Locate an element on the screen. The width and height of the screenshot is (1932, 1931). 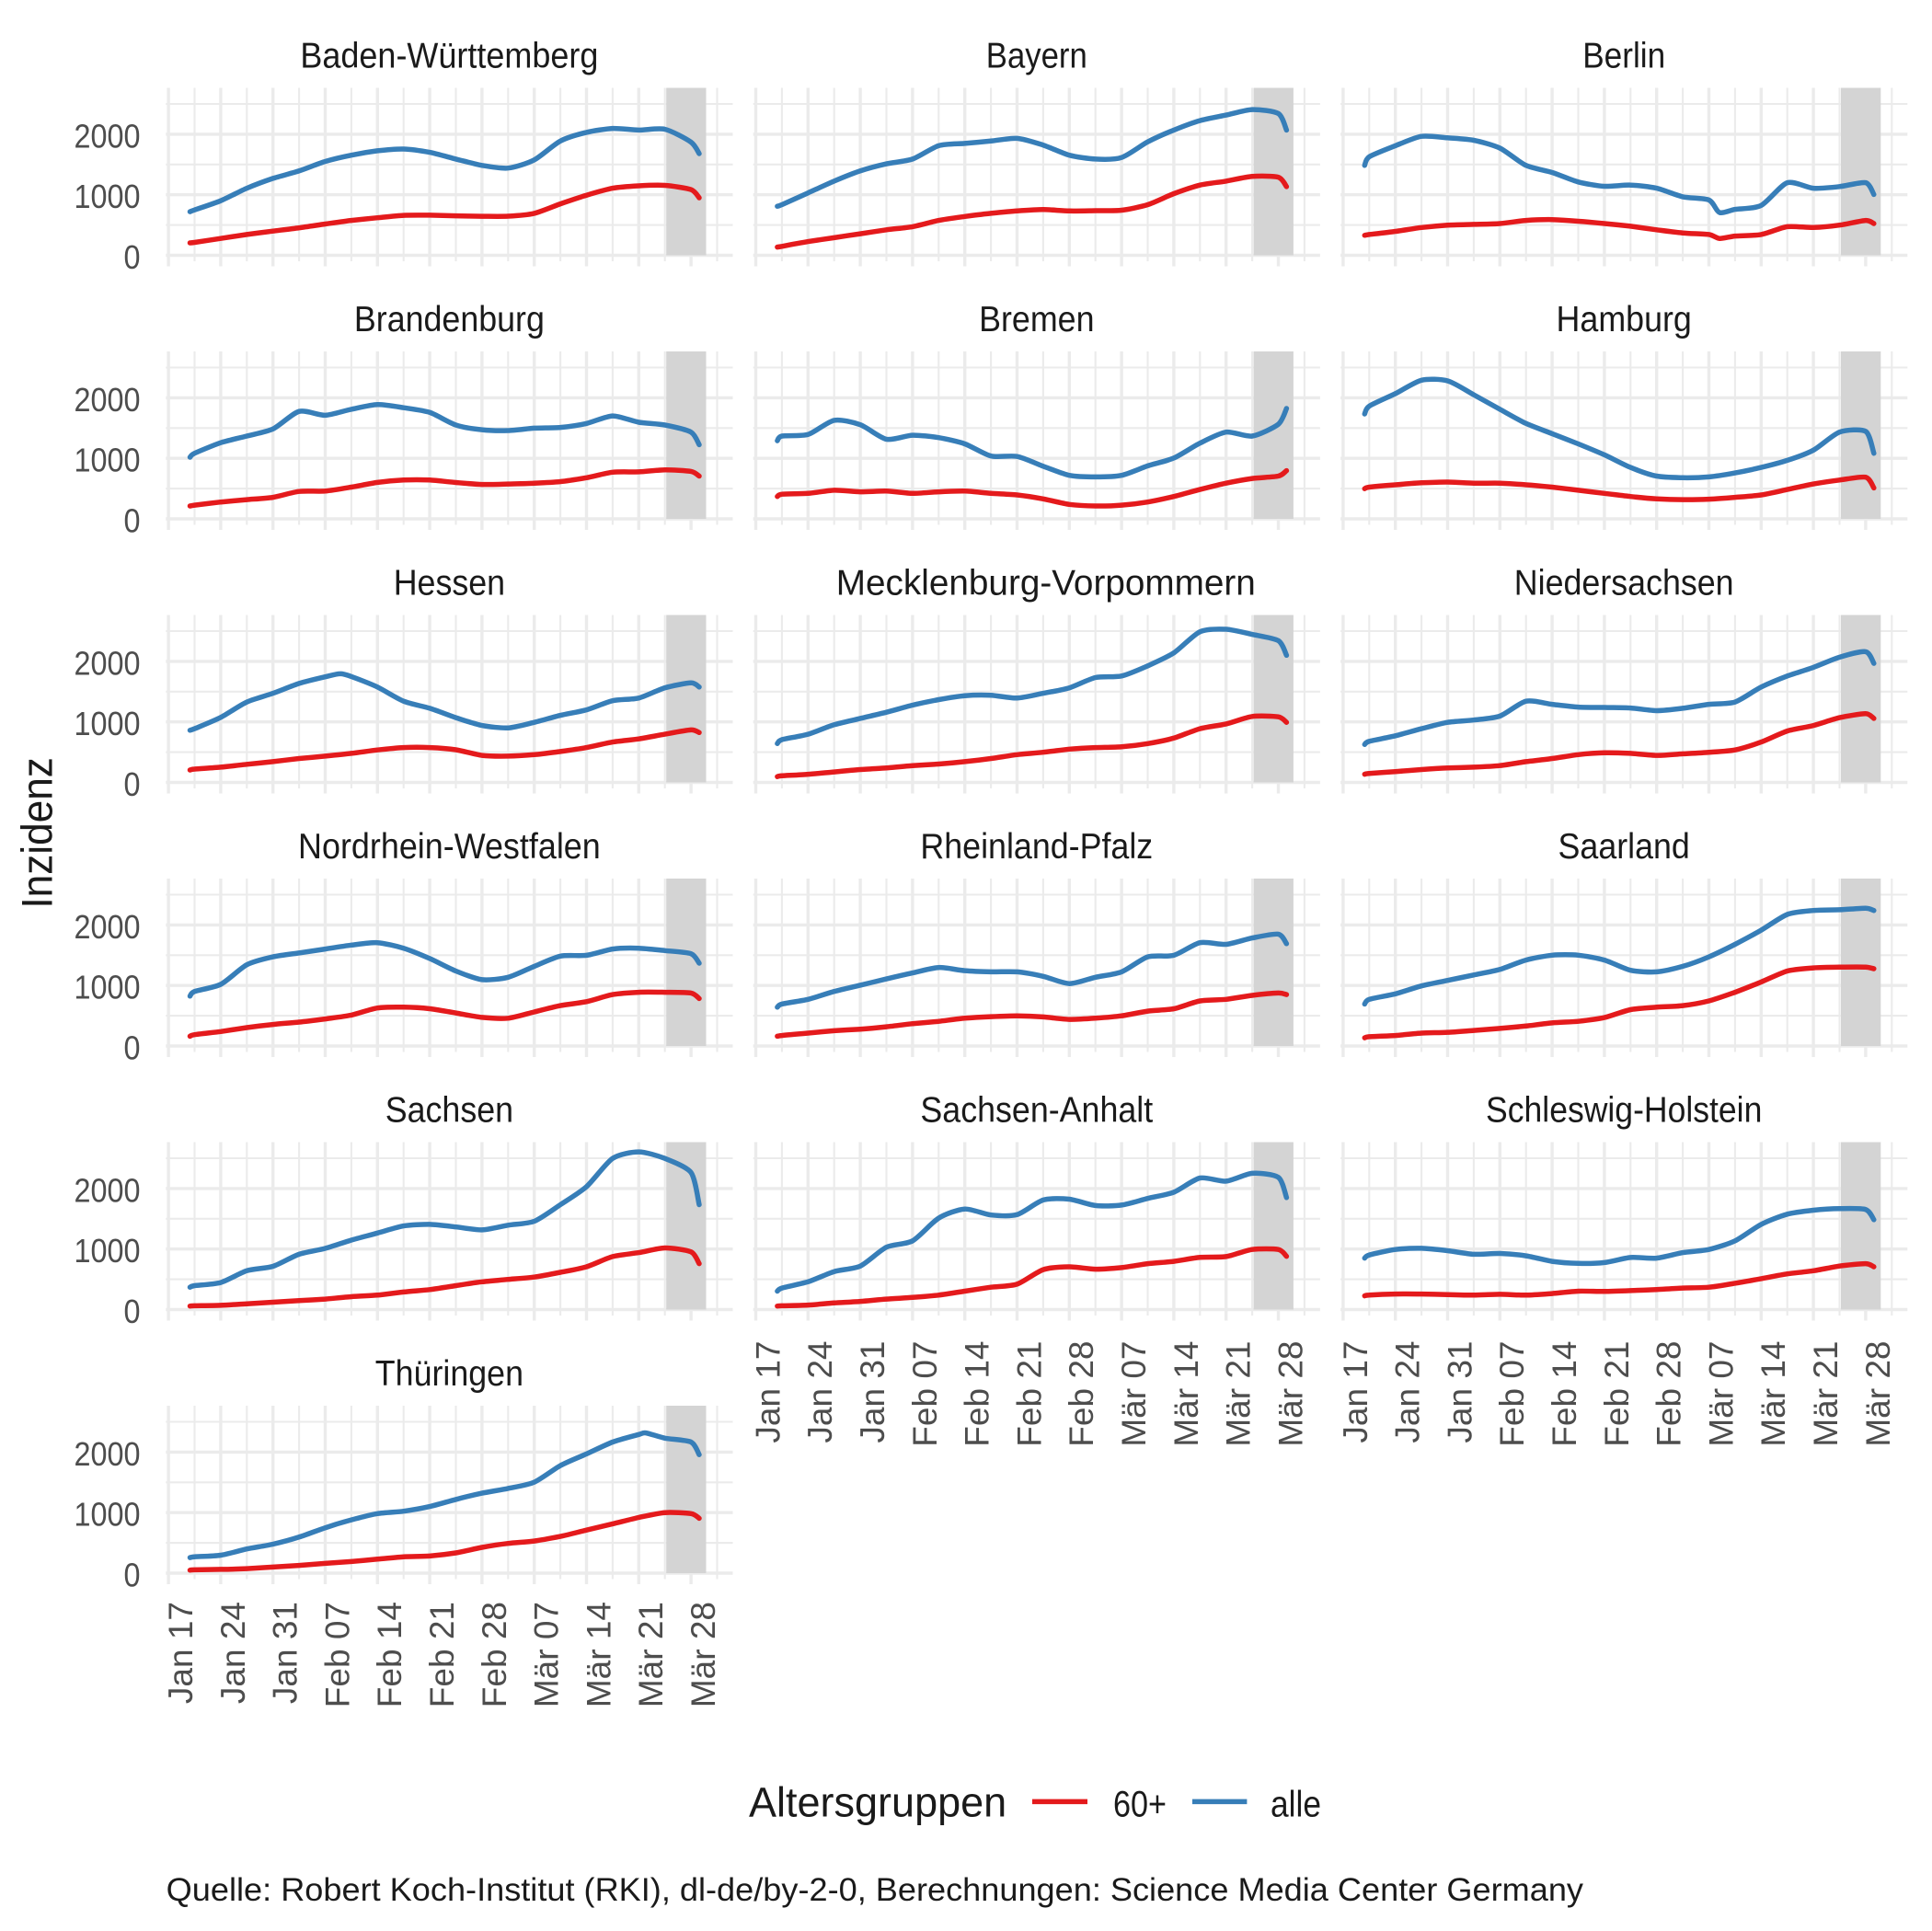
svg-text: Sachsen-Anhalt is located at coordinates (1036, 1111).